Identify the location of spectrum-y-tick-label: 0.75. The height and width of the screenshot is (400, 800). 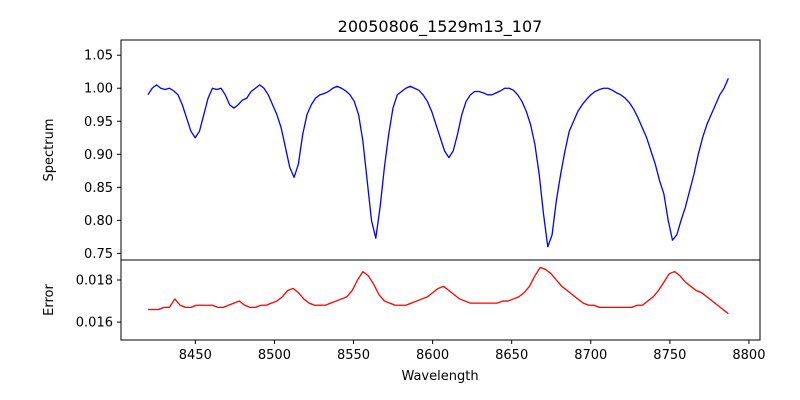
(98, 254).